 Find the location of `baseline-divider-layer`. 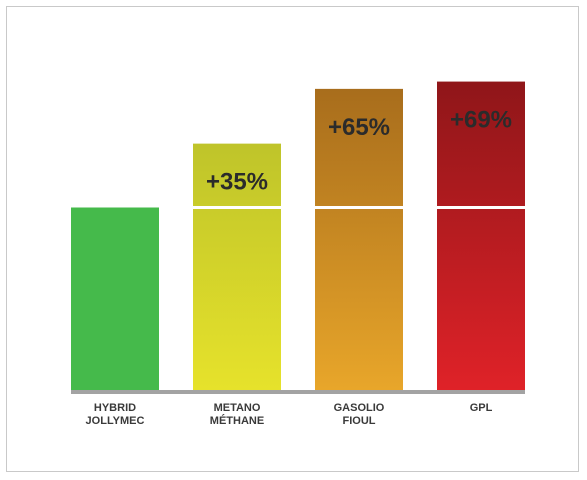

baseline-divider-layer is located at coordinates (359, 207).